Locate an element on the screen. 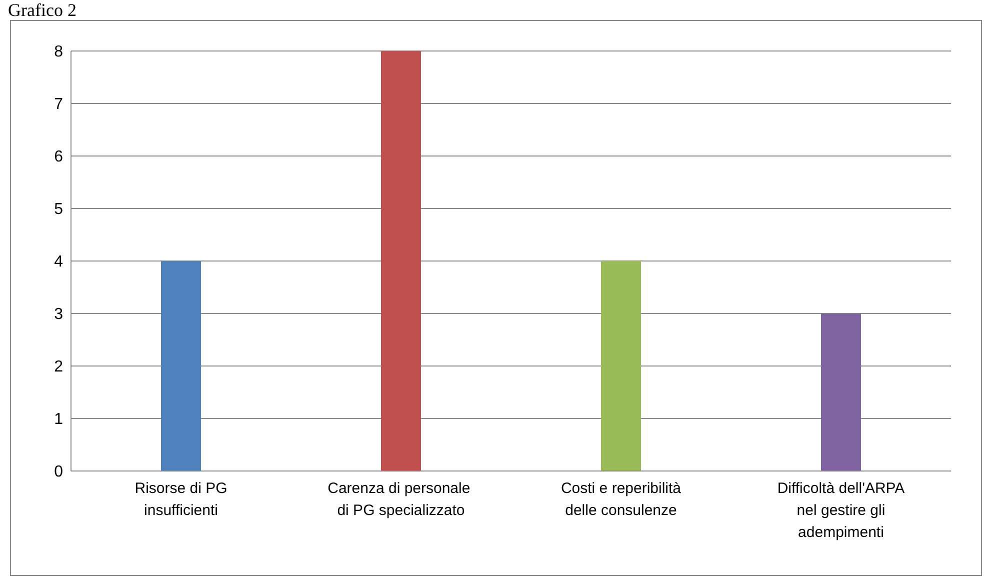  y-tick-label: 8 is located at coordinates (59, 52).